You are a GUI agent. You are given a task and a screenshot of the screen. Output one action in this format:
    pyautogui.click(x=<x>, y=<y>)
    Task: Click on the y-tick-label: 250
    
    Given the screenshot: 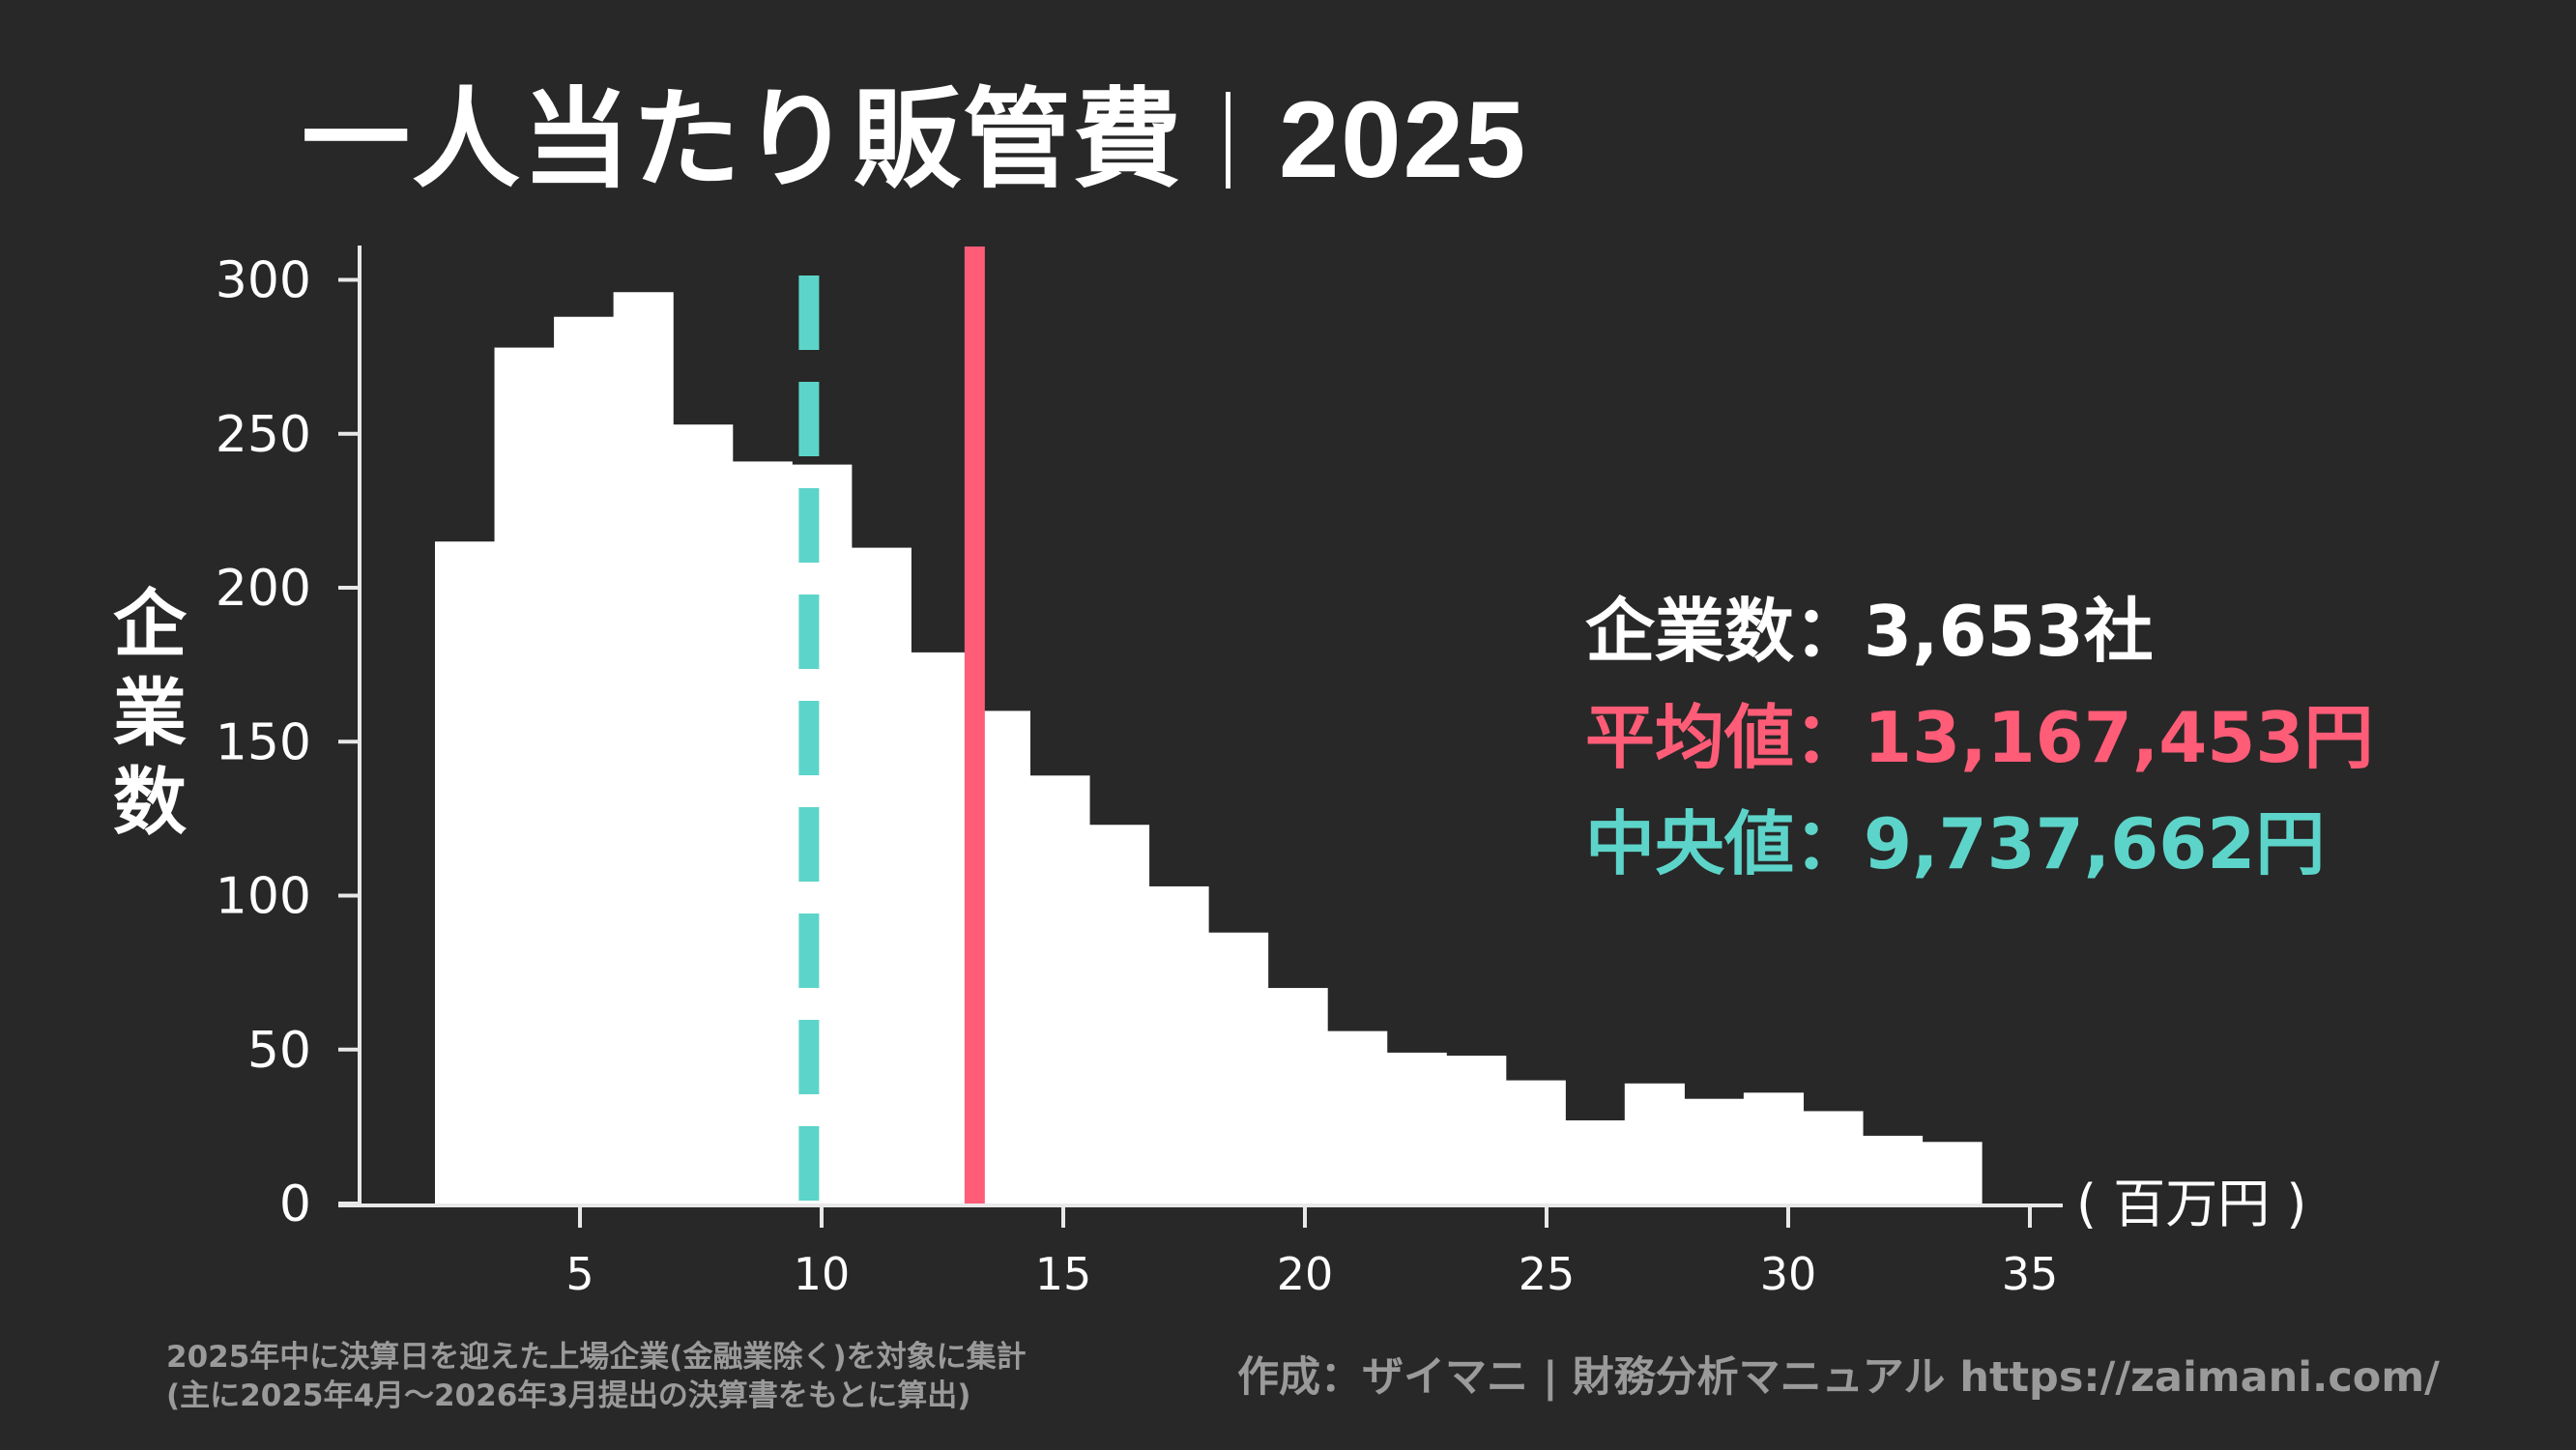 What is the action you would take?
    pyautogui.click(x=263, y=435)
    